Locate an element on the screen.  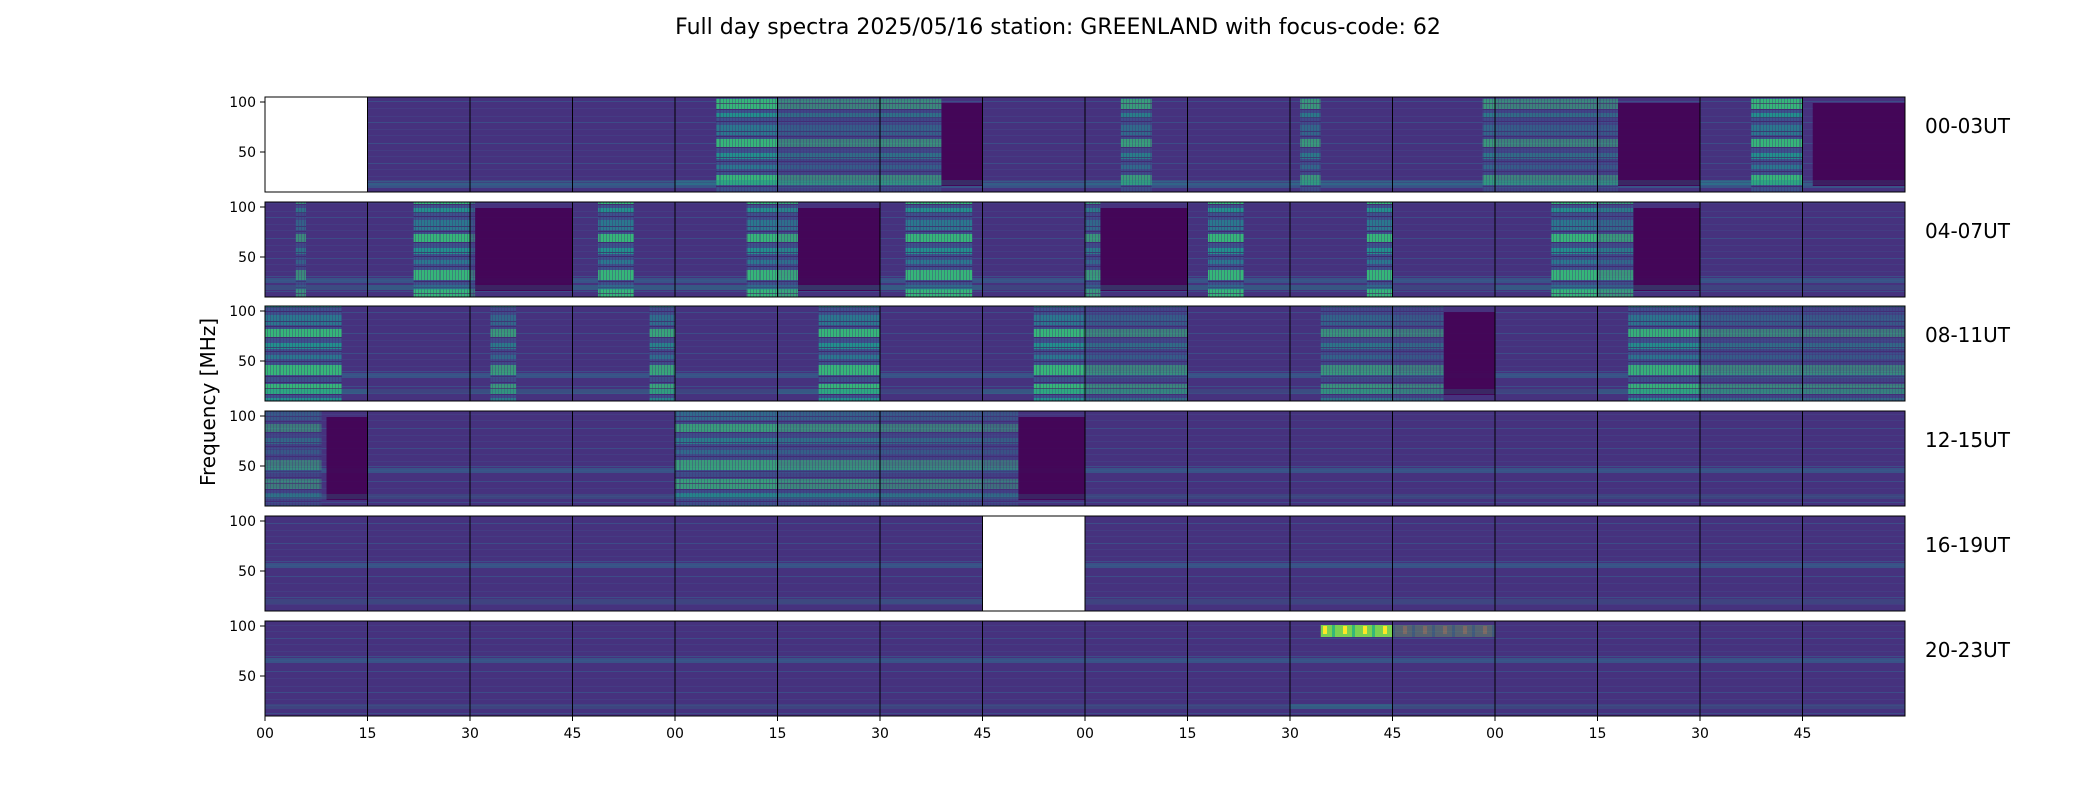
x-tick-label: 30 is located at coordinates (880, 734).